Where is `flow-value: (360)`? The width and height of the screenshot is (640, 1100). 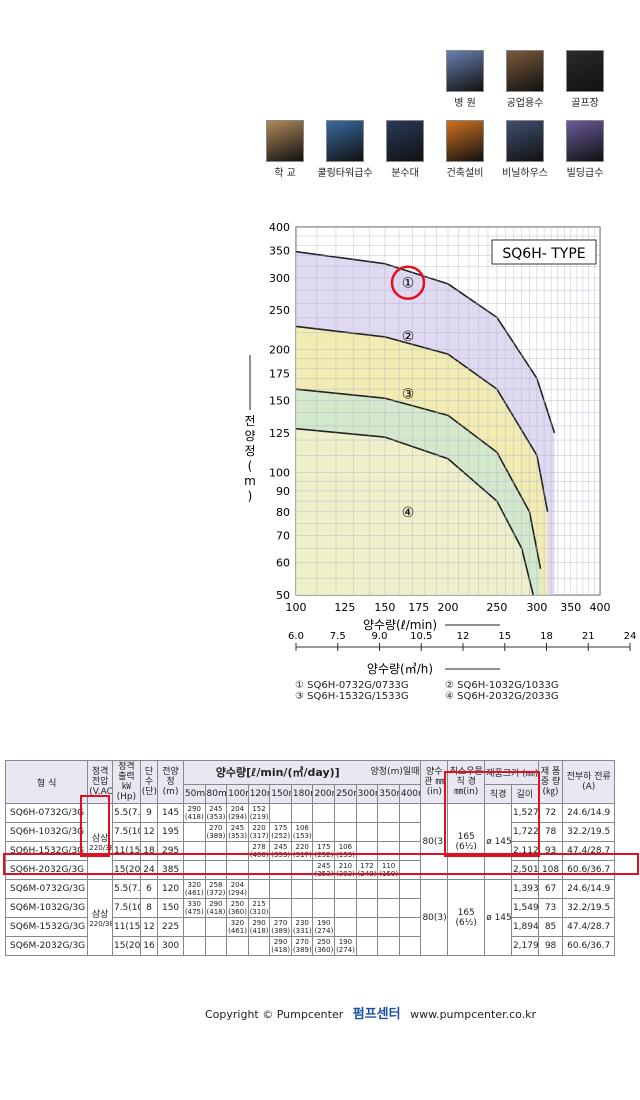
flow-value: (360) is located at coordinates (324, 950).